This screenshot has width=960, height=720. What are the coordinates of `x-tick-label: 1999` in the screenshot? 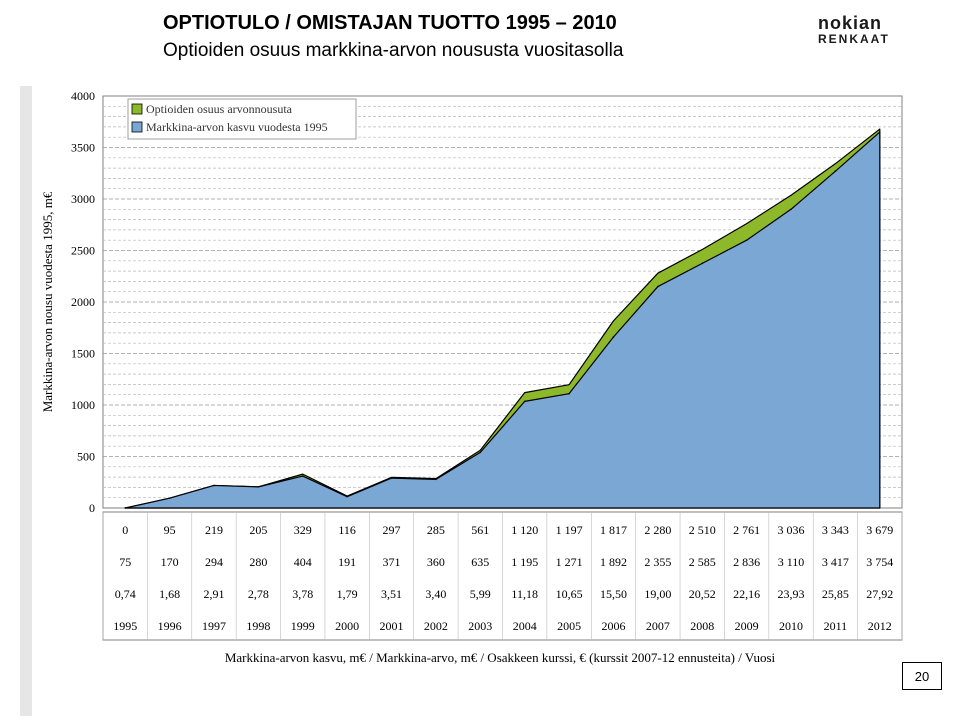 It's located at (303, 626).